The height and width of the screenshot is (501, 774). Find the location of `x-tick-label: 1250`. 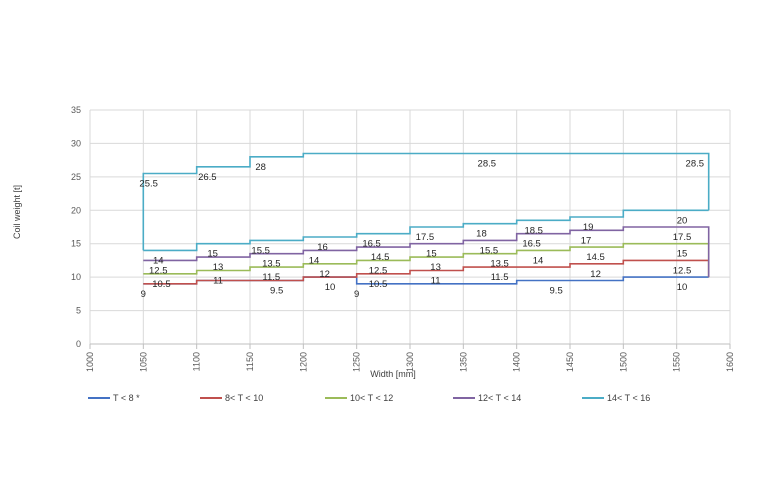

x-tick-label: 1250 is located at coordinates (357, 362).